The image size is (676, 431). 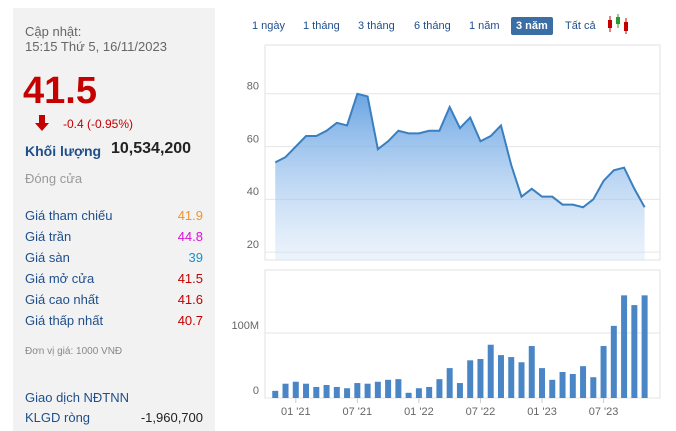 What do you see at coordinates (190, 215) in the screenshot?
I see `row-value: 41.9` at bounding box center [190, 215].